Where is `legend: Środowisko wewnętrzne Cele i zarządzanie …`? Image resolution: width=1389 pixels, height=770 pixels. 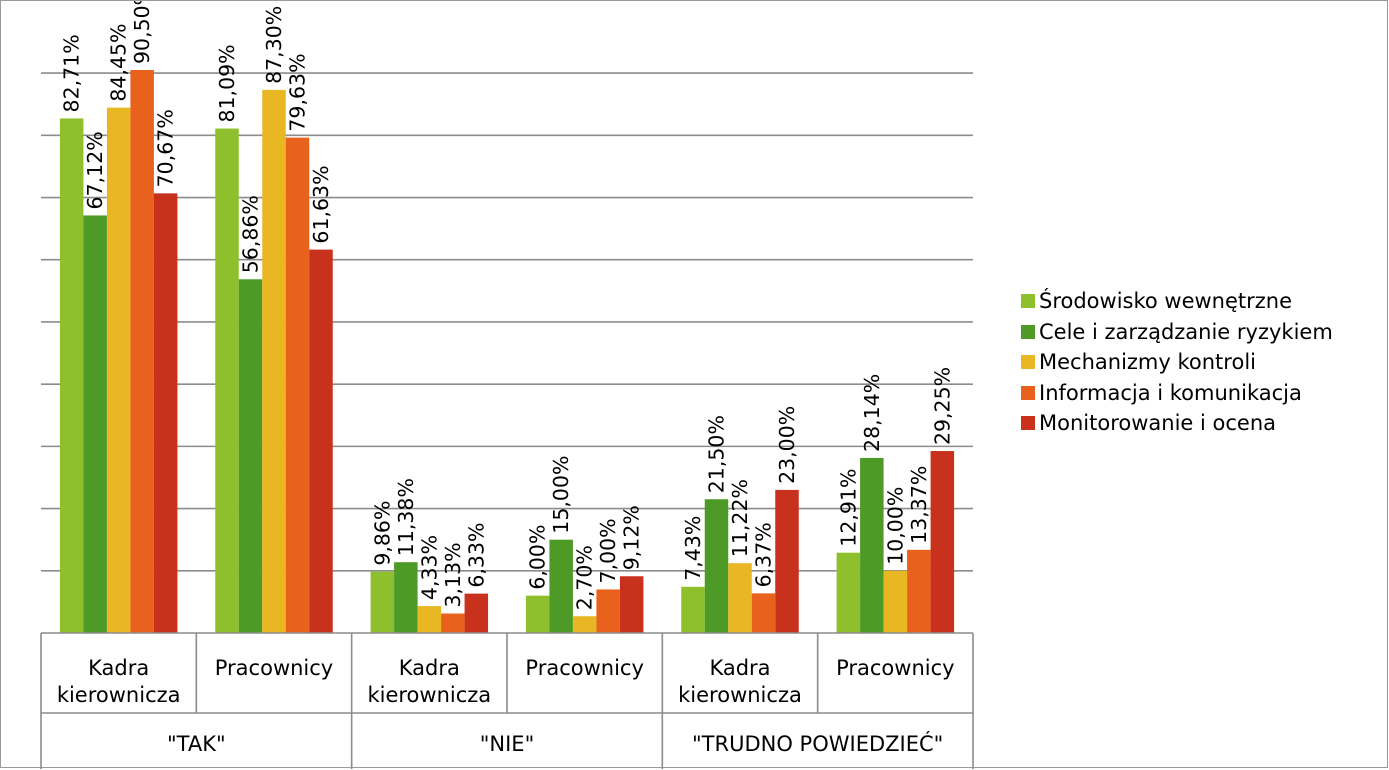 legend: Środowisko wewnętrzne Cele i zarządzanie … is located at coordinates (1177, 362).